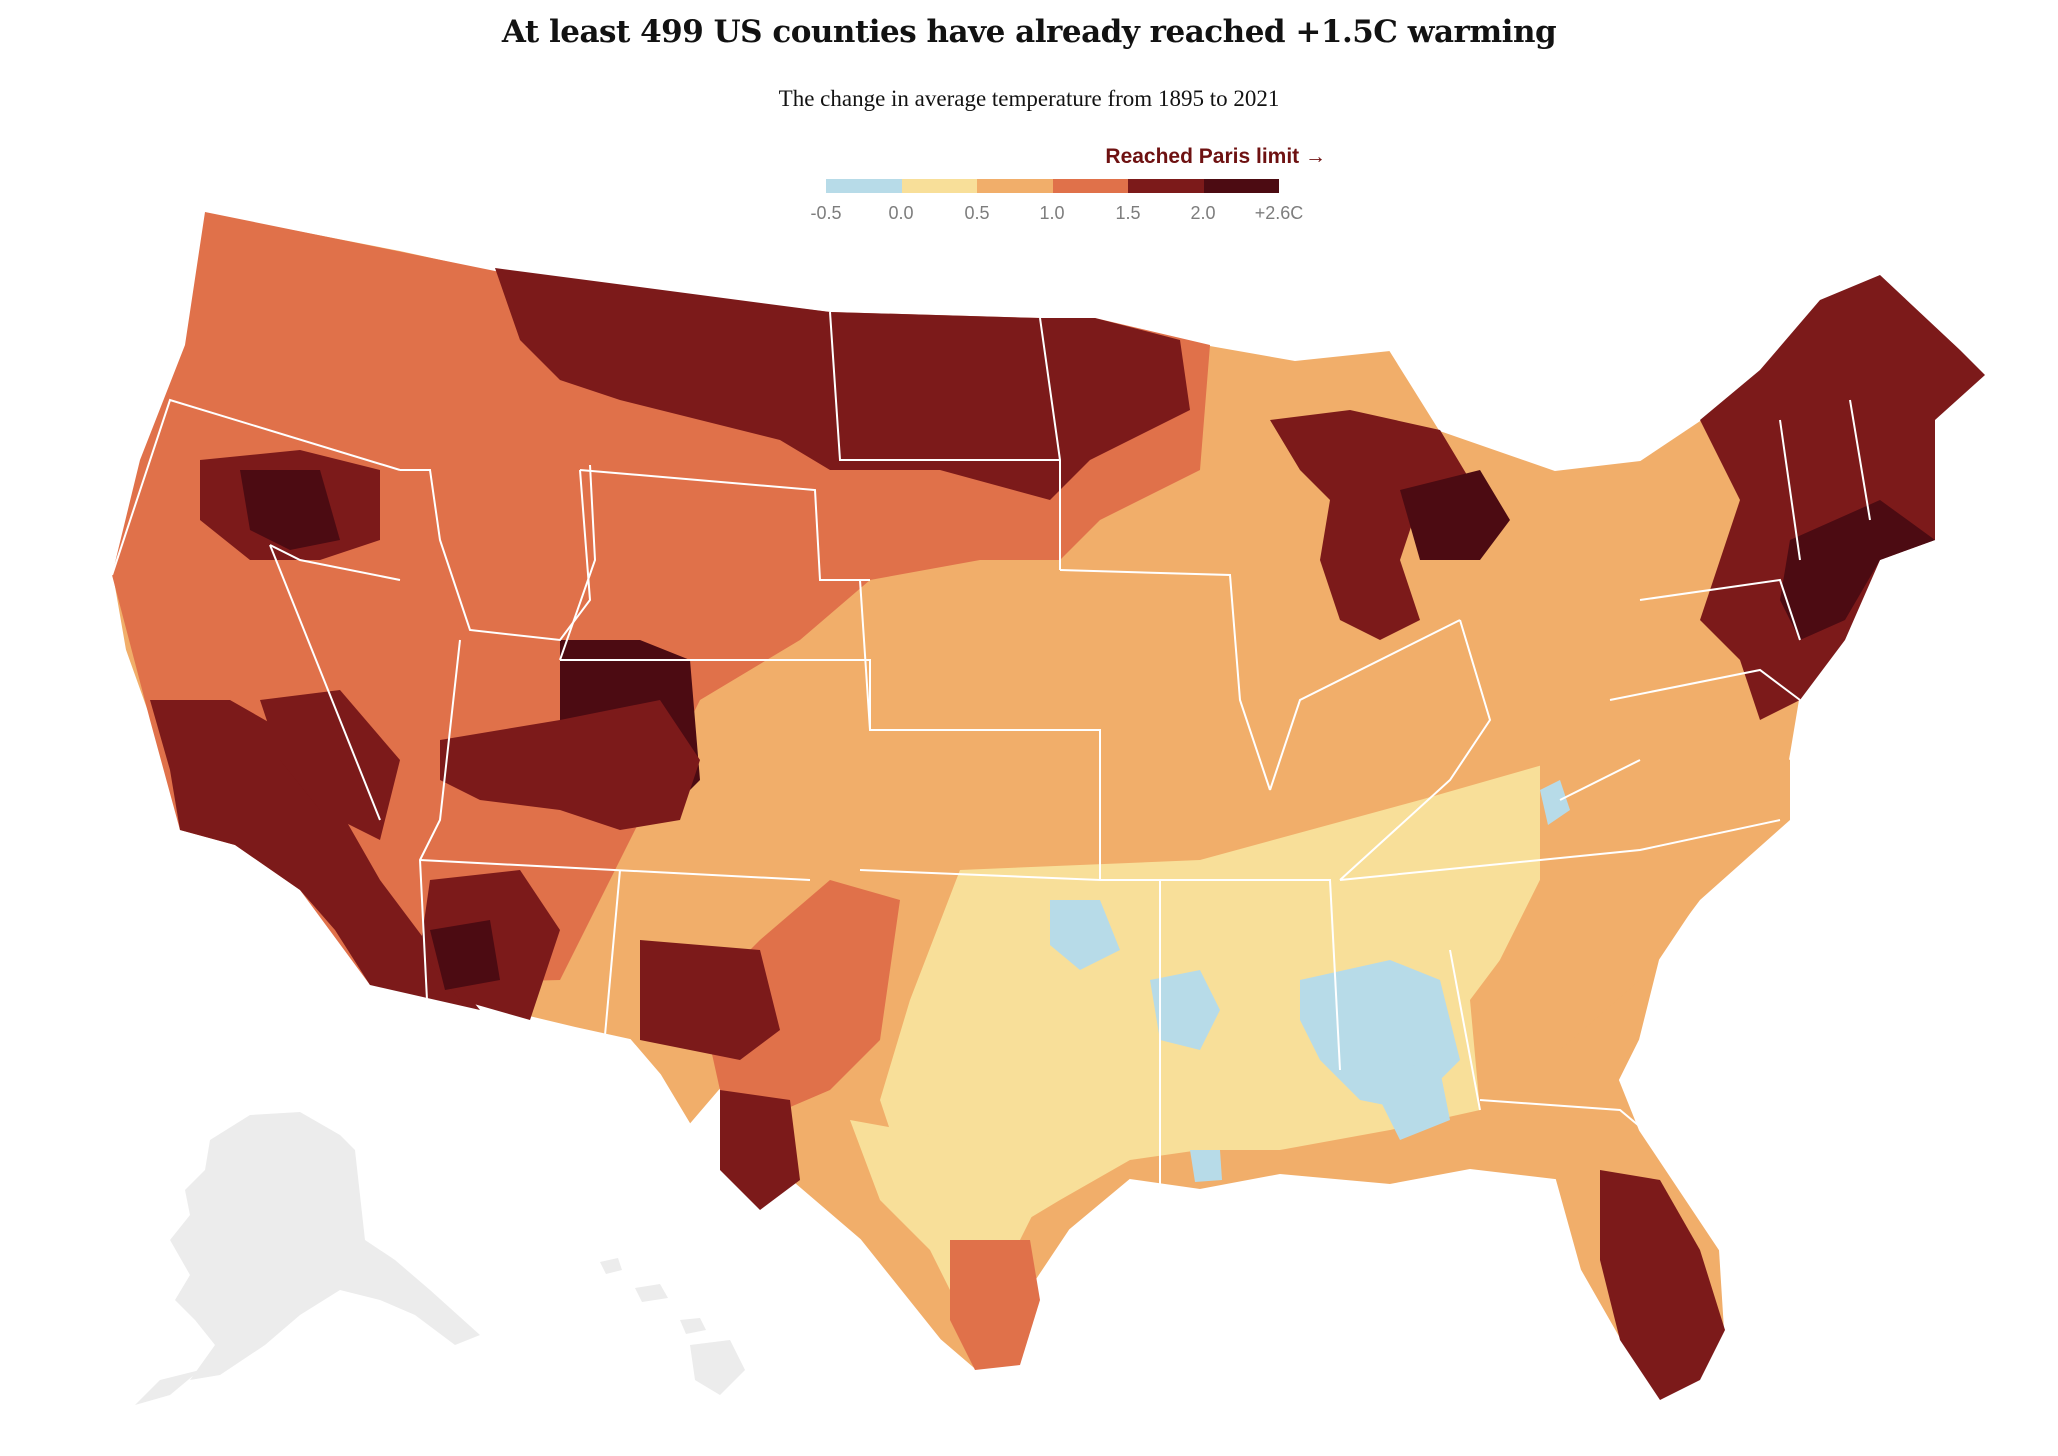 The image size is (2058, 1456). What do you see at coordinates (1185, 1010) in the screenshot?
I see `arkansas-cooling` at bounding box center [1185, 1010].